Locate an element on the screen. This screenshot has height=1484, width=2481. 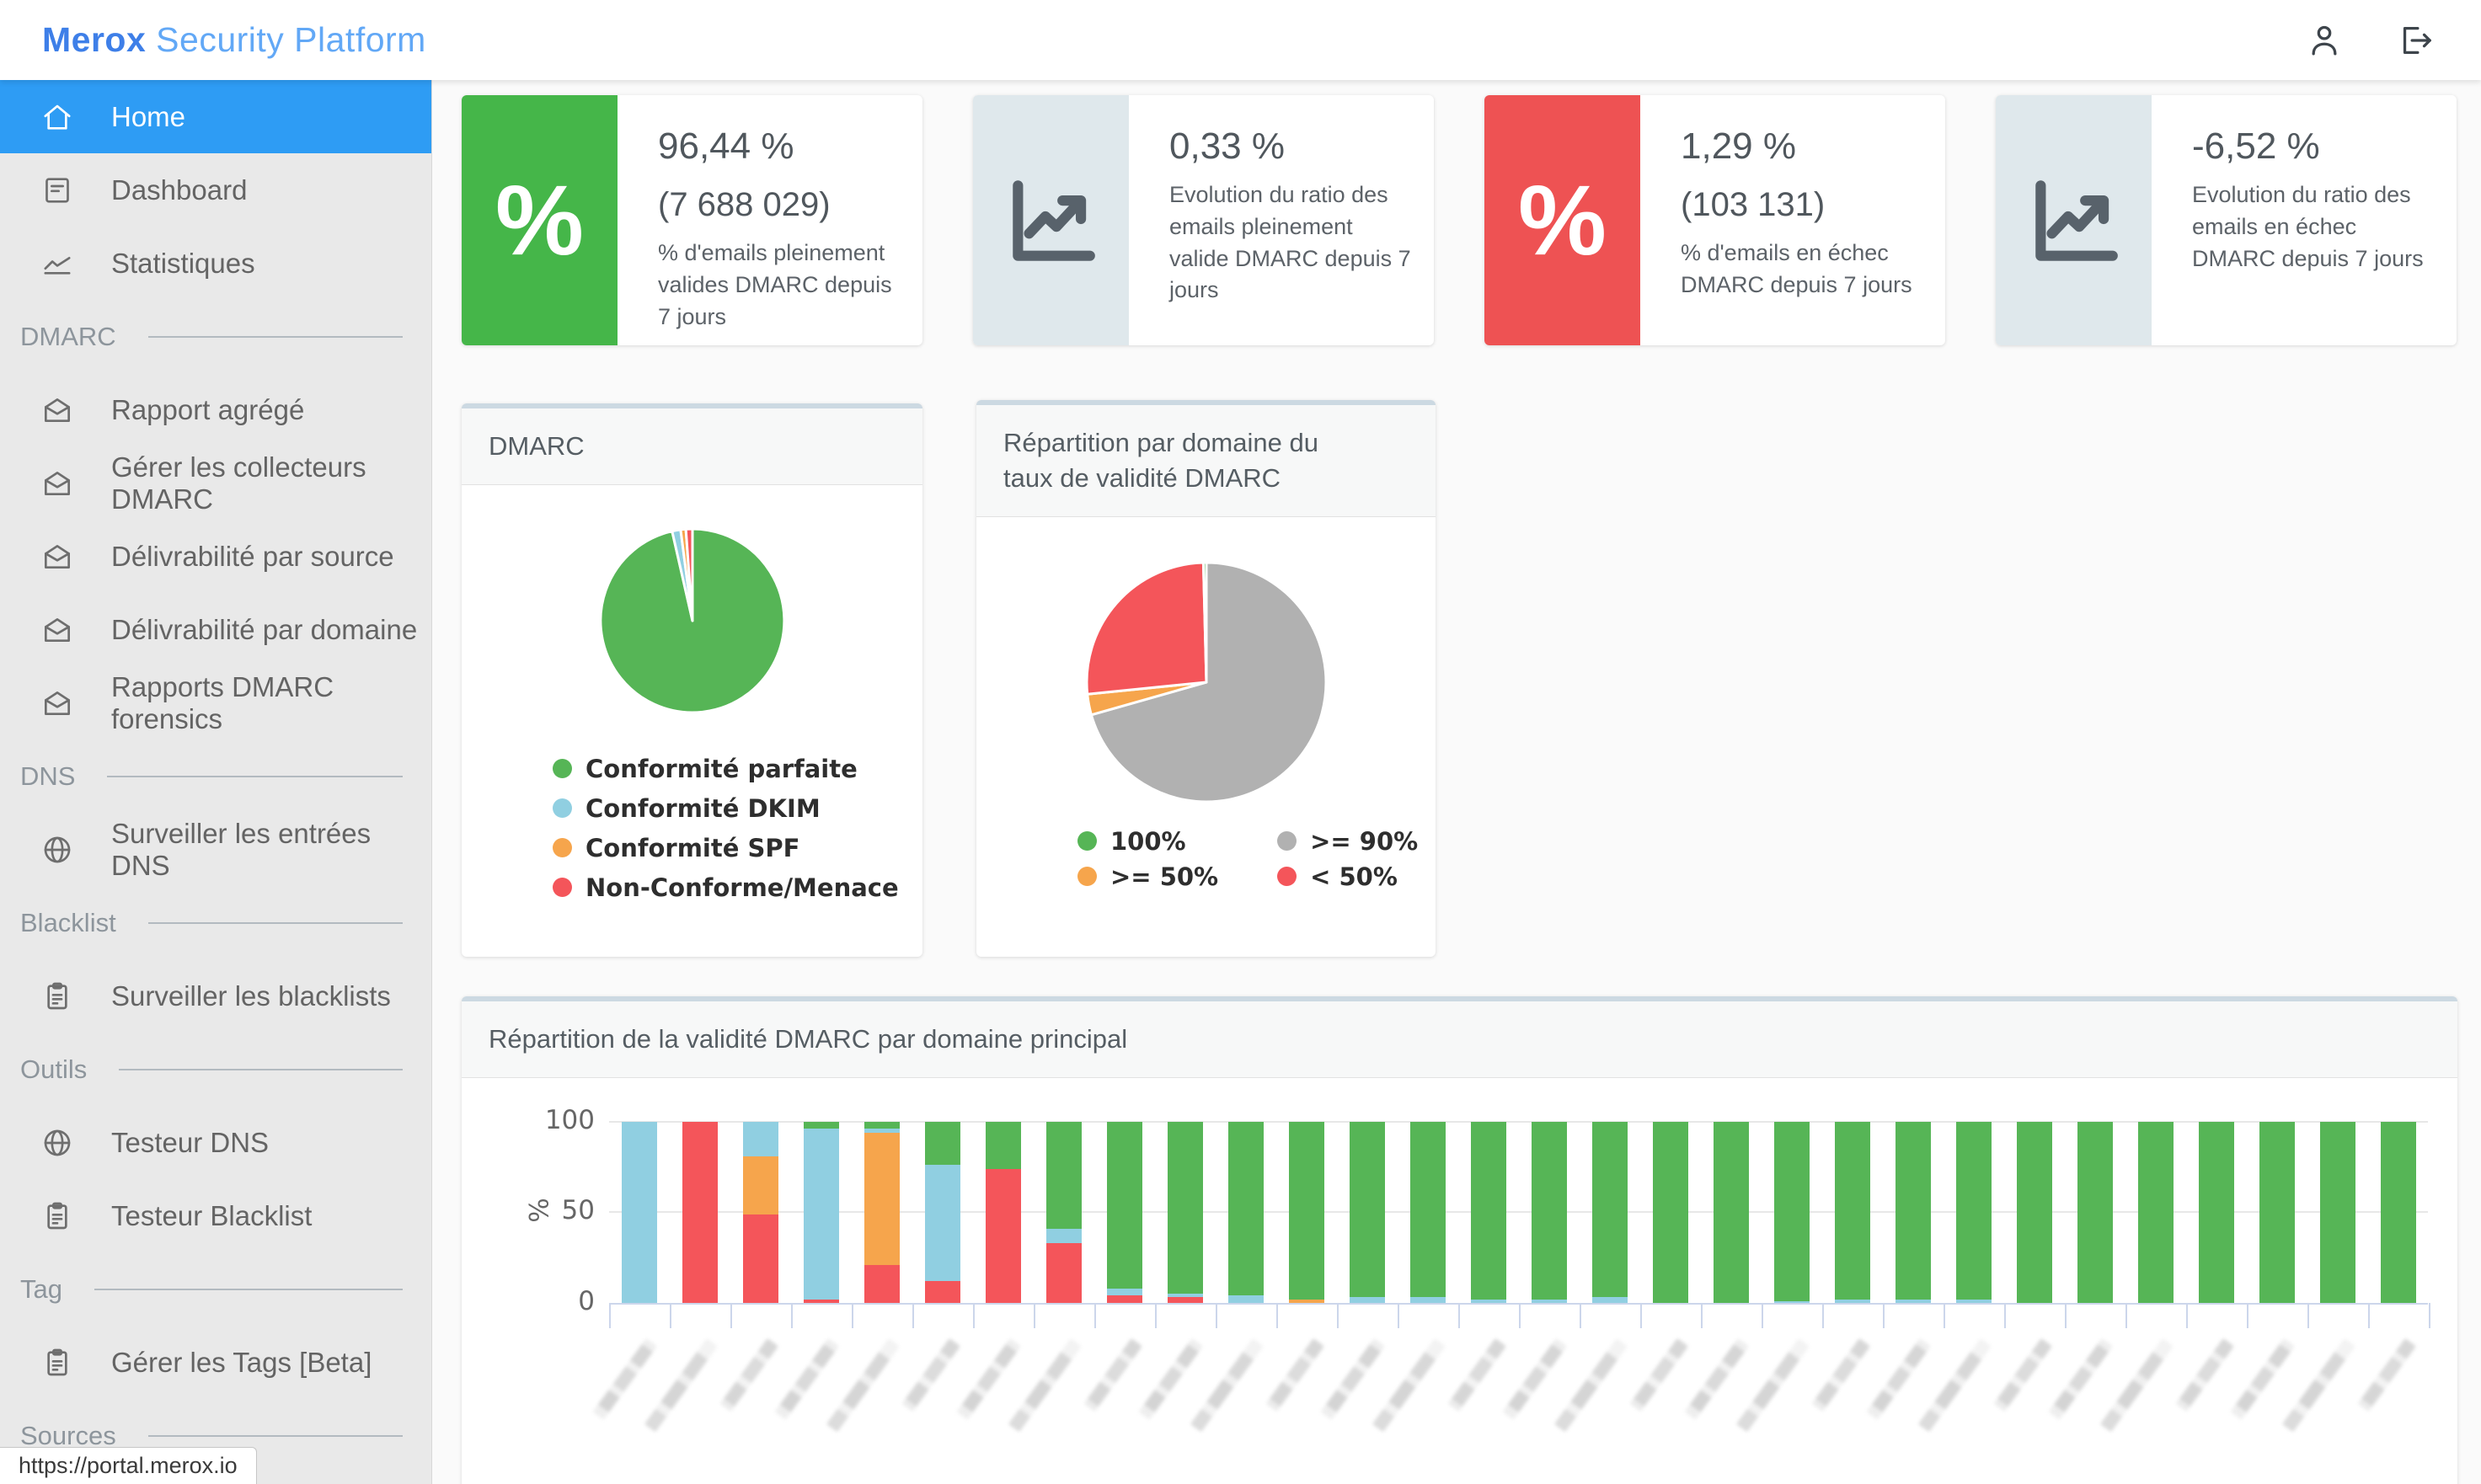
sidebar-item-g-rer-les-tags-beta-: Gérer les Tags [Beta] is located at coordinates (216, 1363).